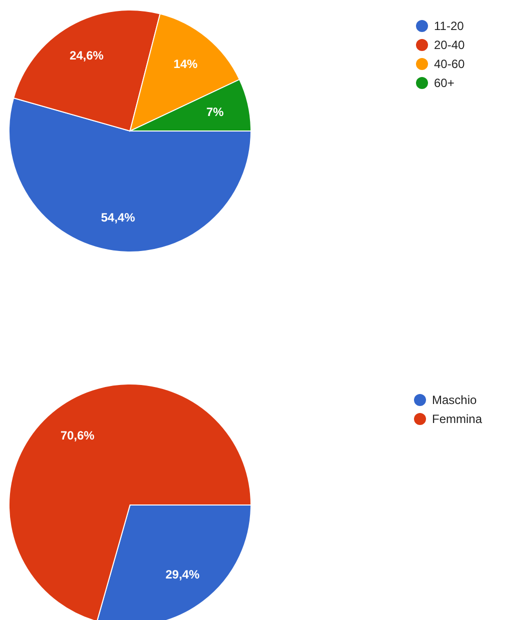  What do you see at coordinates (215, 112) in the screenshot?
I see `data-label: 7%` at bounding box center [215, 112].